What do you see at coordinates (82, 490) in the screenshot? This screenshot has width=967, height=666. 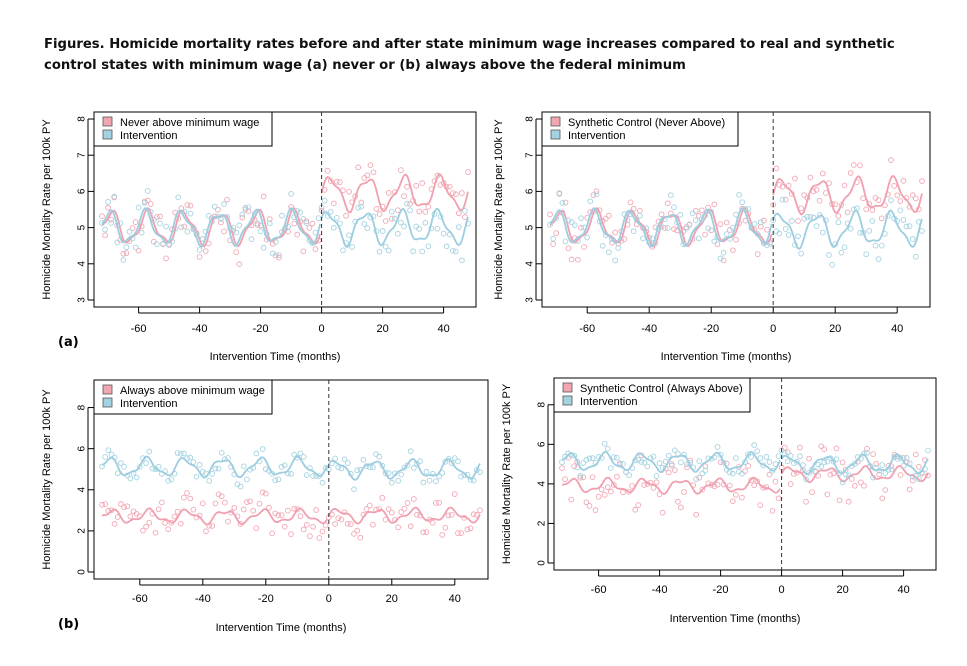 I see `y-tick-label: 4` at bounding box center [82, 490].